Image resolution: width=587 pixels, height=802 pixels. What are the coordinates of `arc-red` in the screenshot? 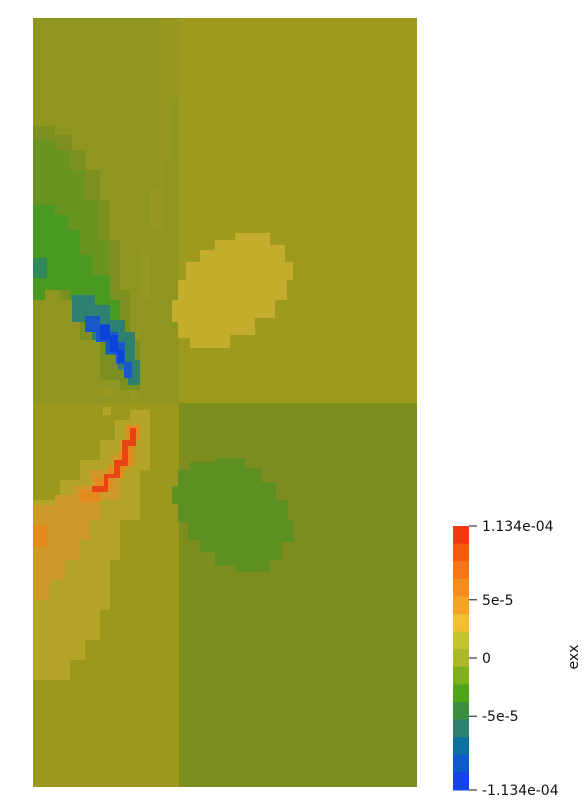 It's located at (114, 460).